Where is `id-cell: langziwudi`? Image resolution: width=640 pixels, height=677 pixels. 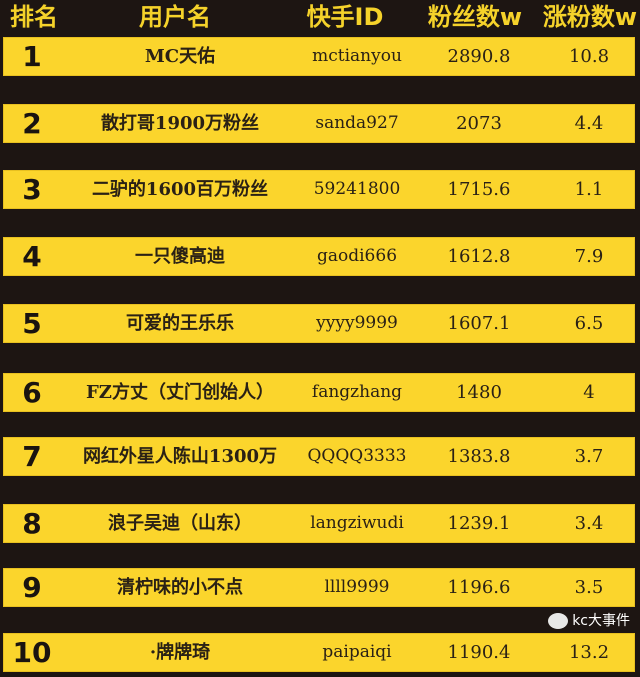
id-cell: langziwudi is located at coordinates (357, 523).